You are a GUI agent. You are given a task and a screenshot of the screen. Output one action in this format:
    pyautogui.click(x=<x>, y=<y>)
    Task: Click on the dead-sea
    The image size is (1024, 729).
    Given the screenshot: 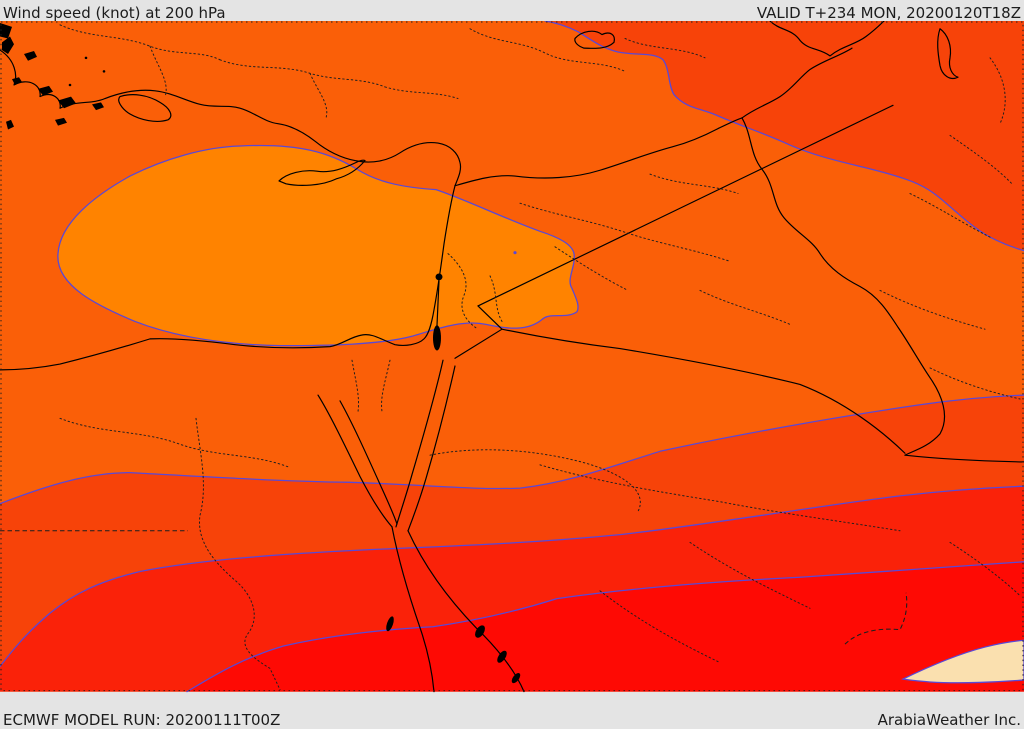 What is the action you would take?
    pyautogui.click(x=437, y=338)
    